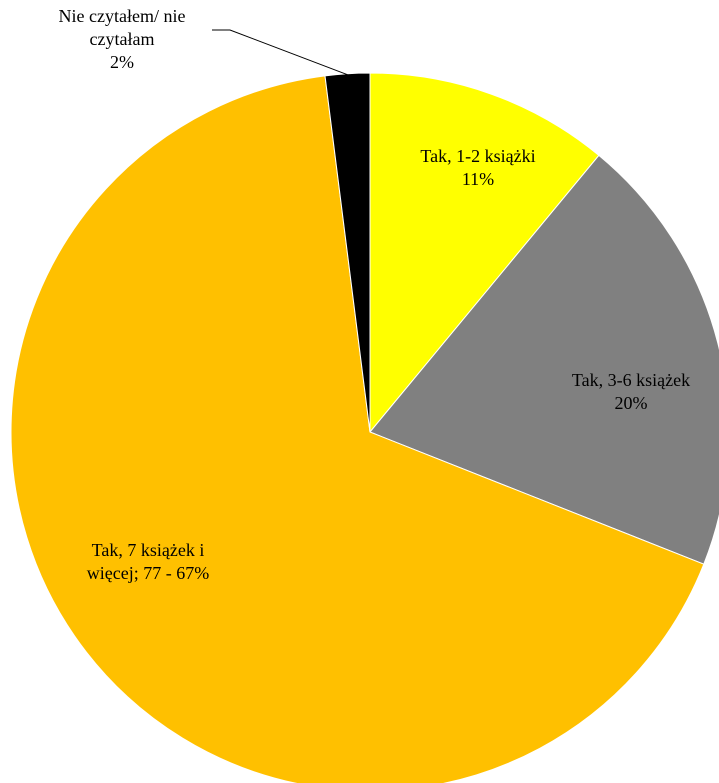 The height and width of the screenshot is (783, 719). What do you see at coordinates (631, 380) in the screenshot?
I see `slice-label-line: Tak, 3-6 książek` at bounding box center [631, 380].